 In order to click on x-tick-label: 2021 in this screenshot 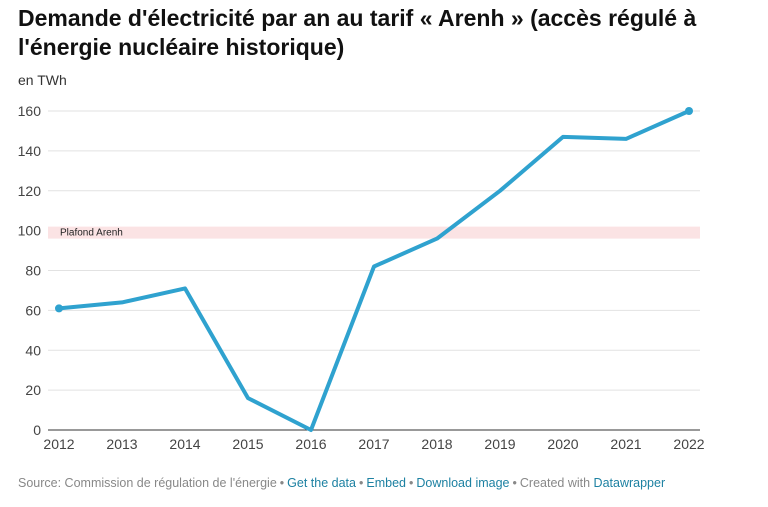, I will do `click(625, 444)`.